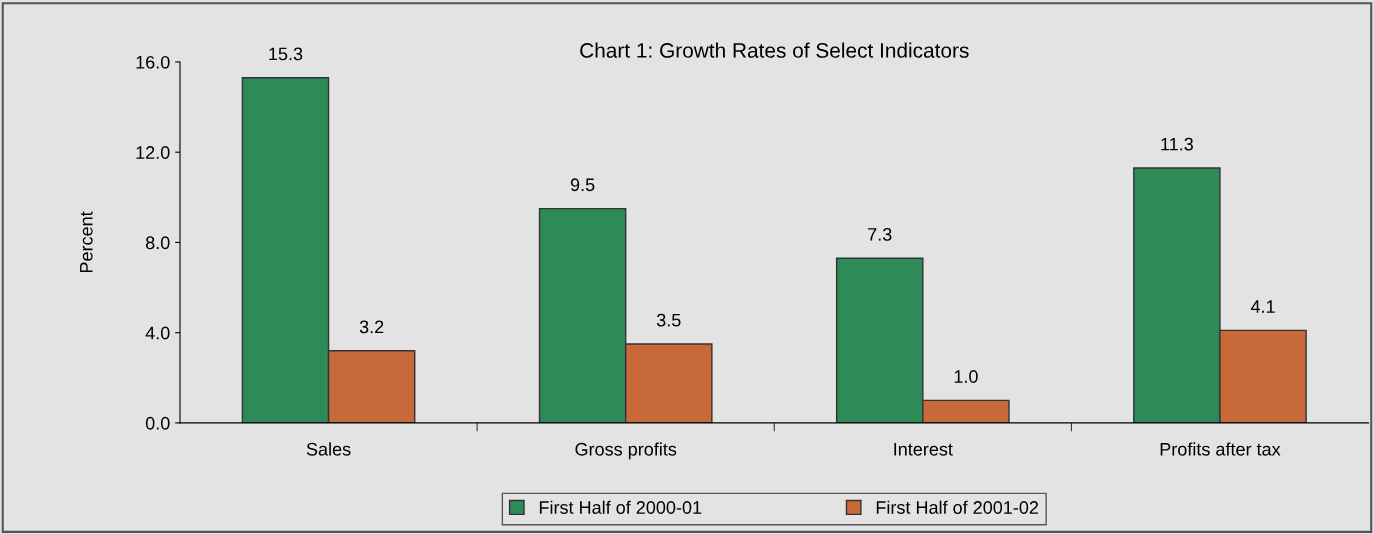 This screenshot has height=534, width=1374. I want to click on x-tick-label: Gross profits, so click(626, 451).